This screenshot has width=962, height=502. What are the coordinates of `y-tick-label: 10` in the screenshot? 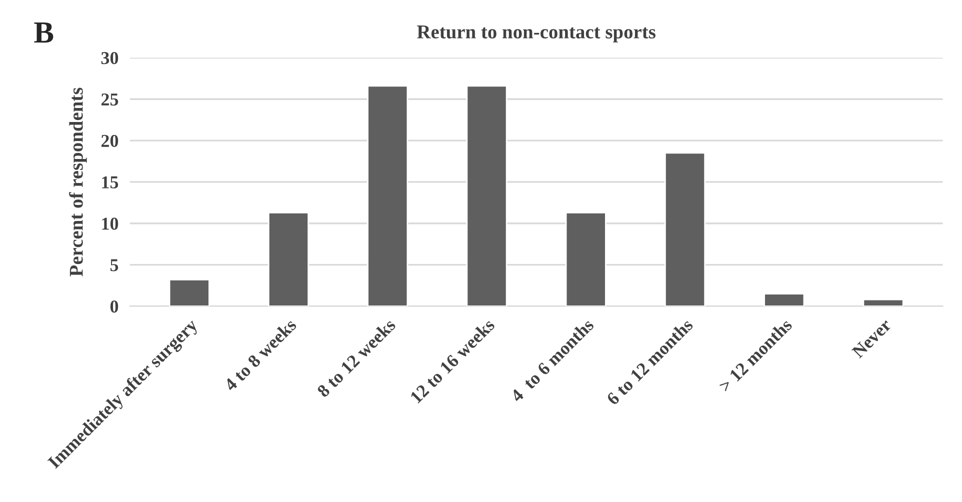 It's located at (110, 224).